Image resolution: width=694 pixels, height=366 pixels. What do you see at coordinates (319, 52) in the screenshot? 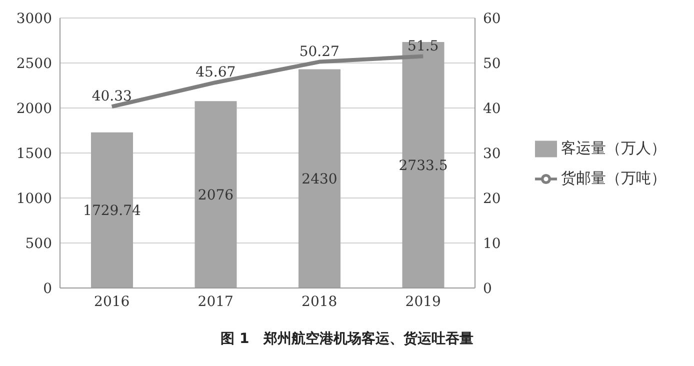
I see `data-label: 50.27` at bounding box center [319, 52].